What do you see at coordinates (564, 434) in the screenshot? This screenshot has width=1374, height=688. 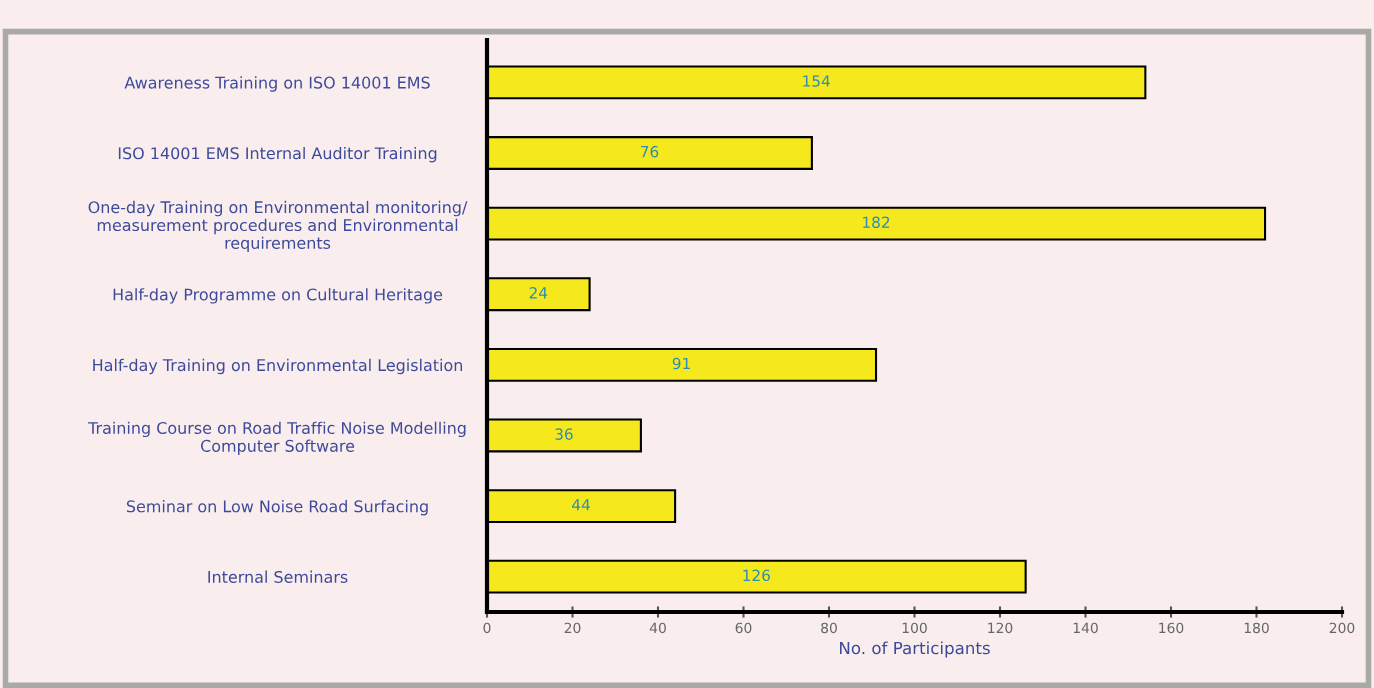 I see `data-label: 36` at bounding box center [564, 434].